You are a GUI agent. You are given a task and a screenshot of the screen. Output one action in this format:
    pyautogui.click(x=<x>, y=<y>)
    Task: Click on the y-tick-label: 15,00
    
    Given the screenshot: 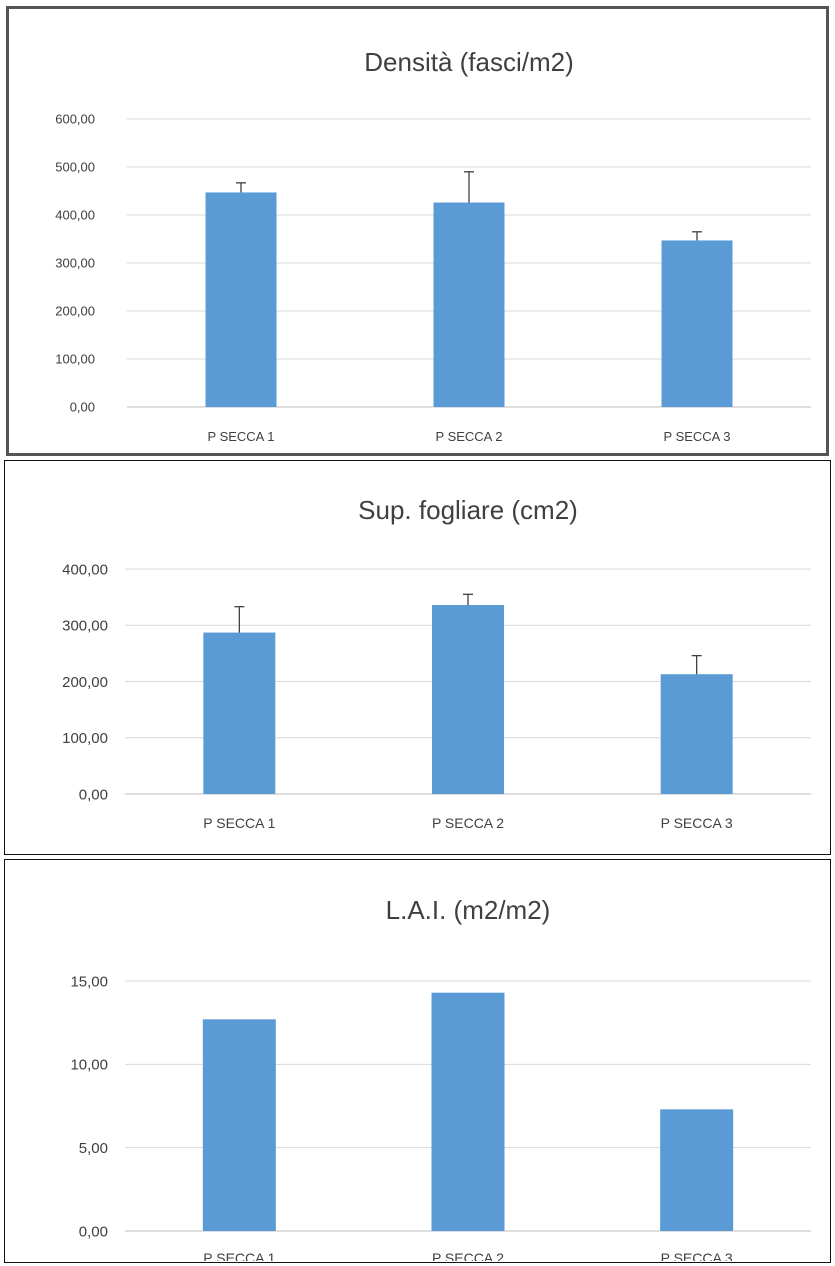 What is the action you would take?
    pyautogui.click(x=89, y=981)
    